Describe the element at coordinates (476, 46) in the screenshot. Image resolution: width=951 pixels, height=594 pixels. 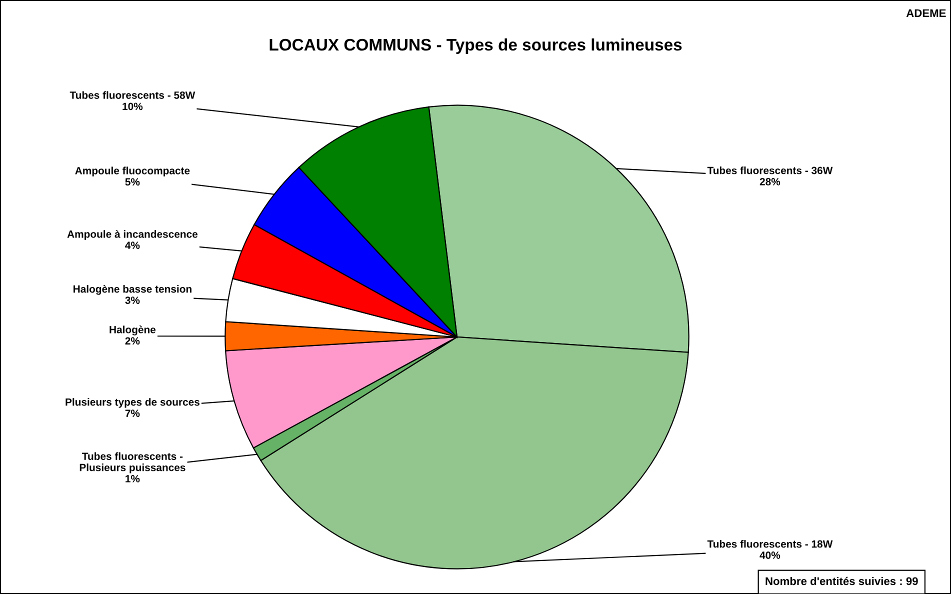
I see `chart-title: LOCAUX COMMUNS - Types de sources lumineuses` at that location.